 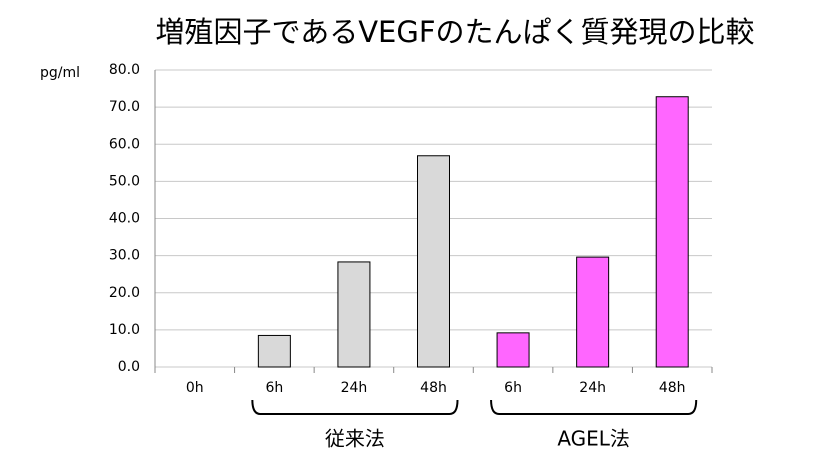 I want to click on y-axis-unit: pg/ml, so click(x=60, y=73).